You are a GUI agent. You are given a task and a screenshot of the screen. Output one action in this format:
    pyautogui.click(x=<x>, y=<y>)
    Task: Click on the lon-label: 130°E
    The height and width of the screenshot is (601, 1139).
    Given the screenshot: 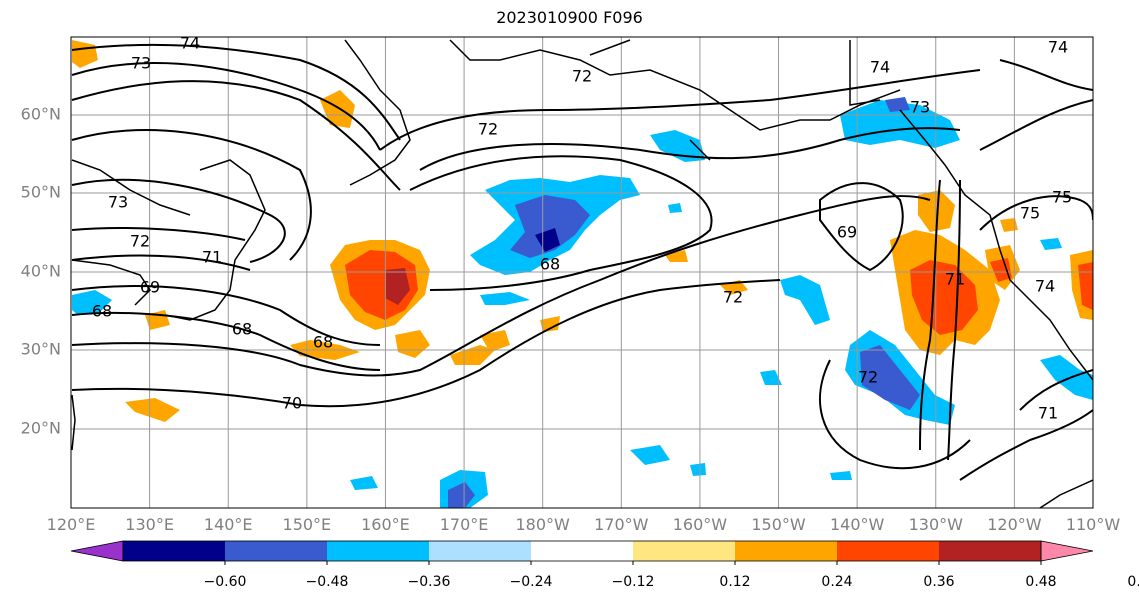 What is the action you would take?
    pyautogui.click(x=149, y=524)
    